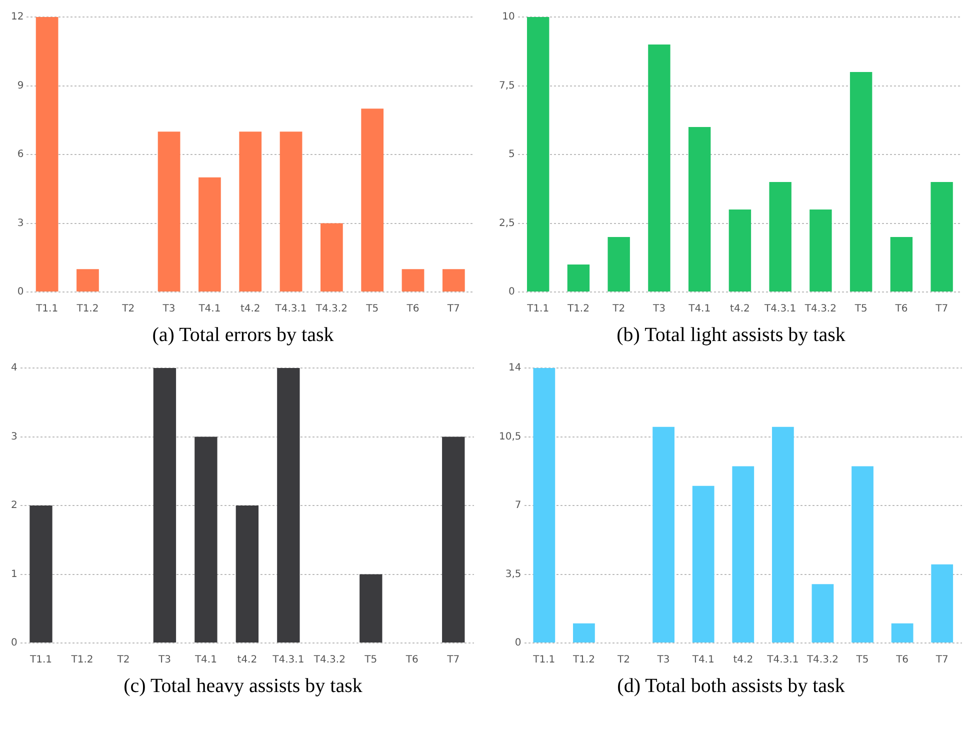  What do you see at coordinates (510, 436) in the screenshot?
I see `y-tick-label: 10,5` at bounding box center [510, 436].